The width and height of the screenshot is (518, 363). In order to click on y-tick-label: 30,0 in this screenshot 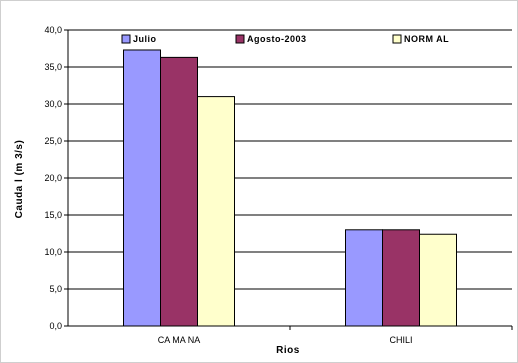, I will do `click(53, 104)`.